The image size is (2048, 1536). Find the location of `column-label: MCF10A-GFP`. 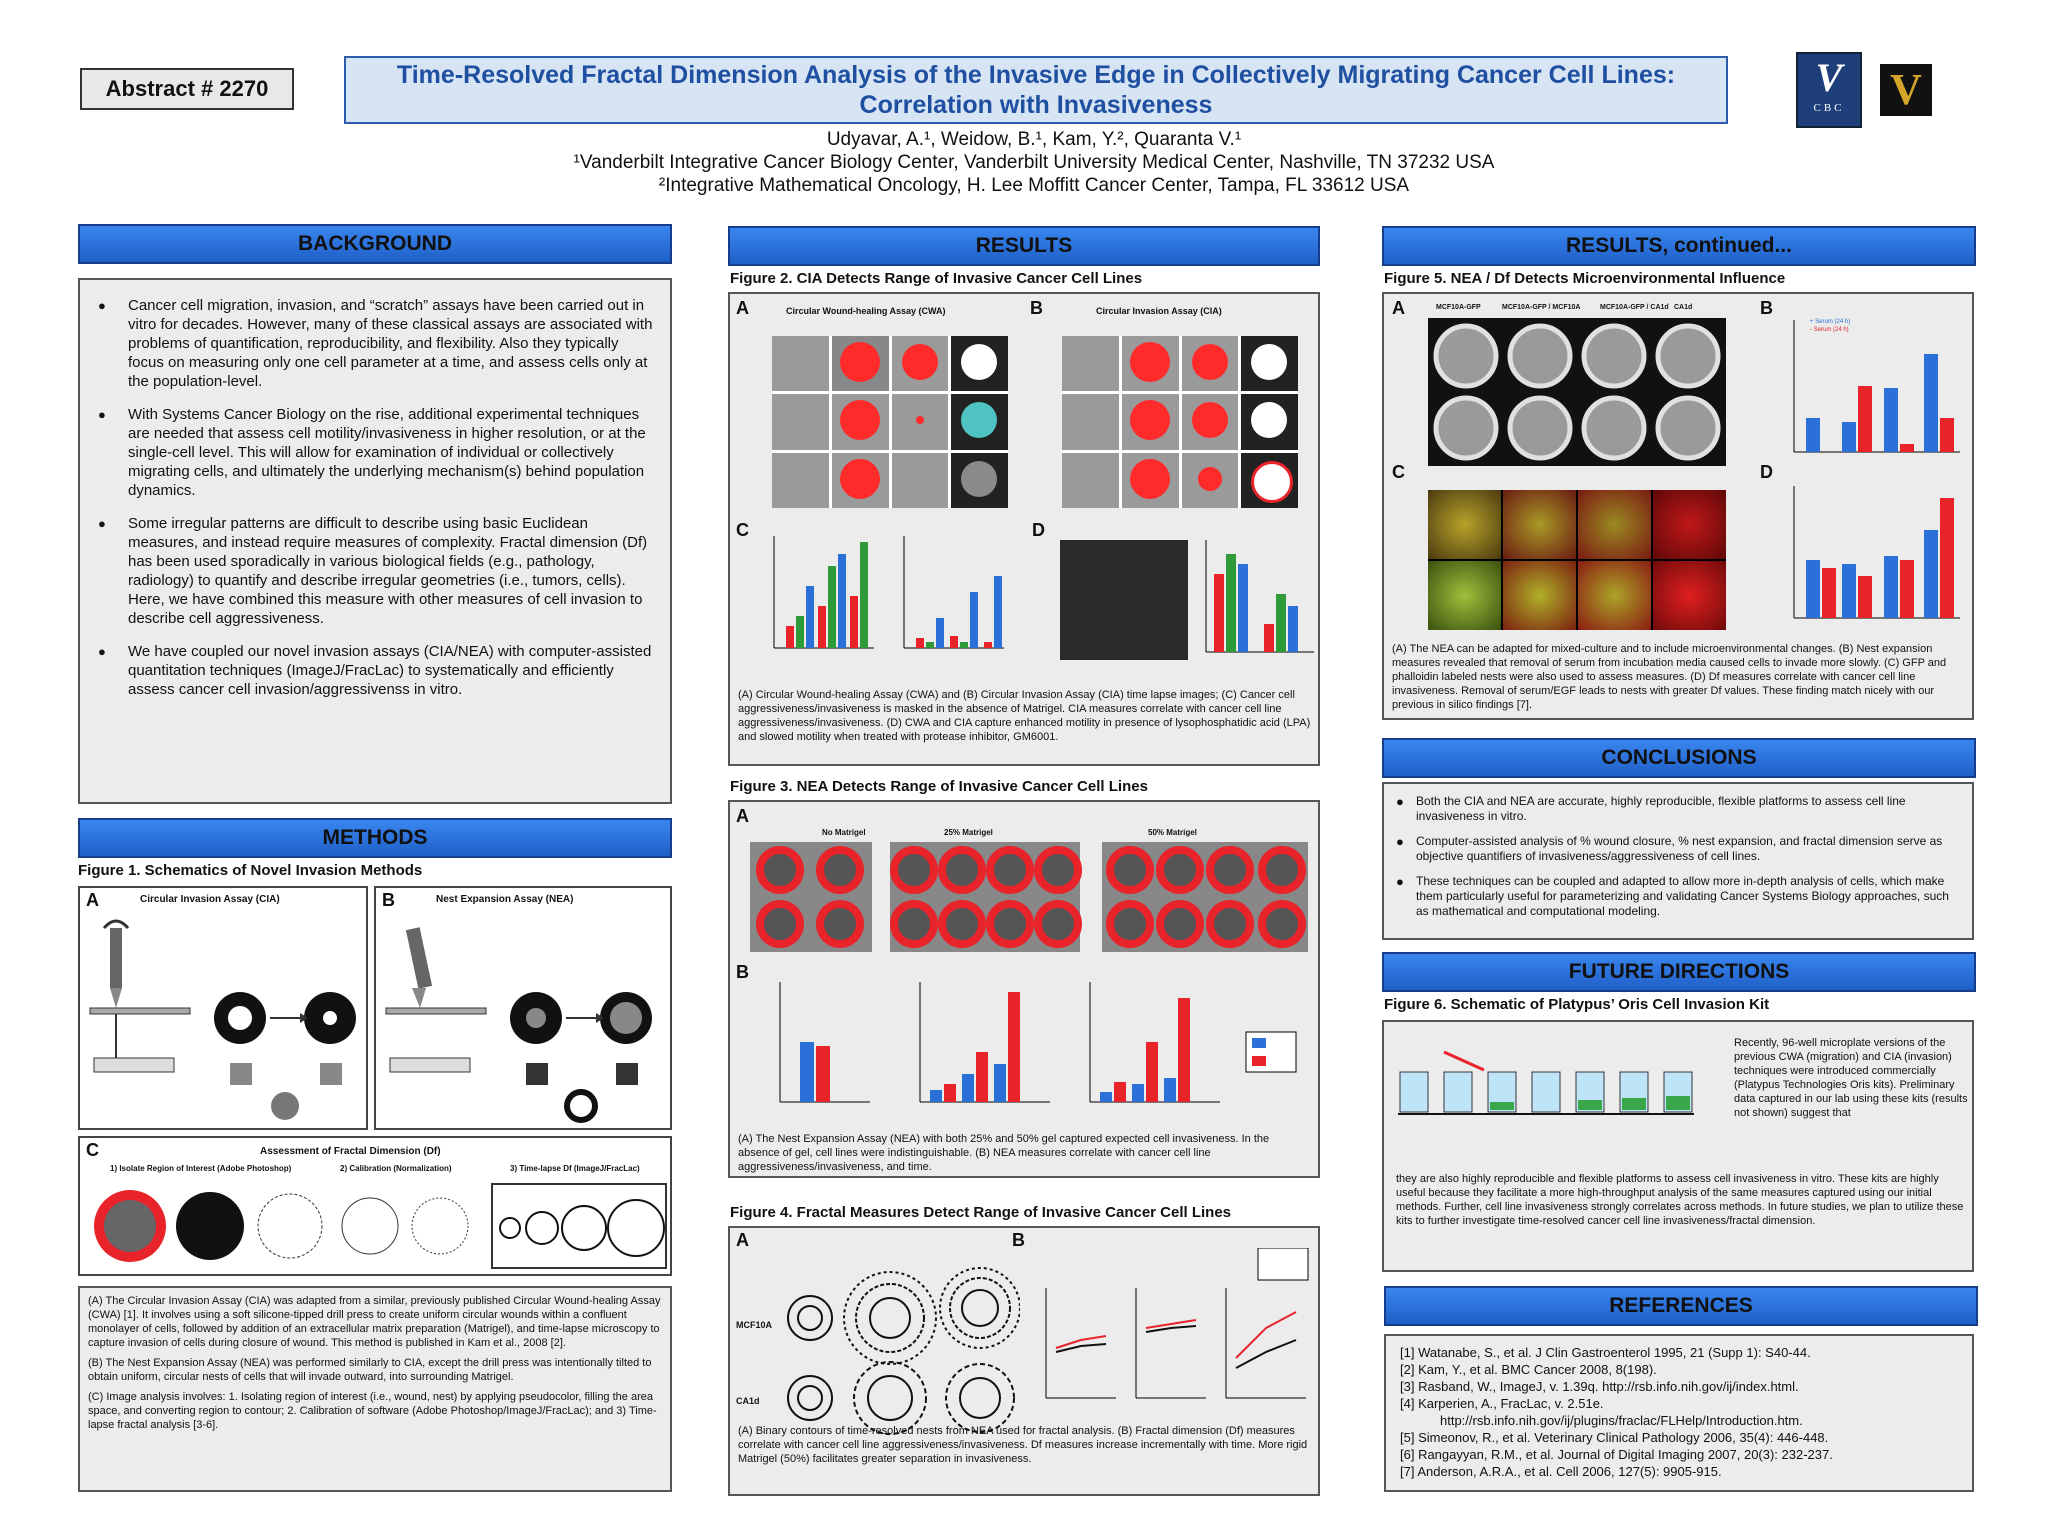

column-label: MCF10A-GFP is located at coordinates (1458, 307).